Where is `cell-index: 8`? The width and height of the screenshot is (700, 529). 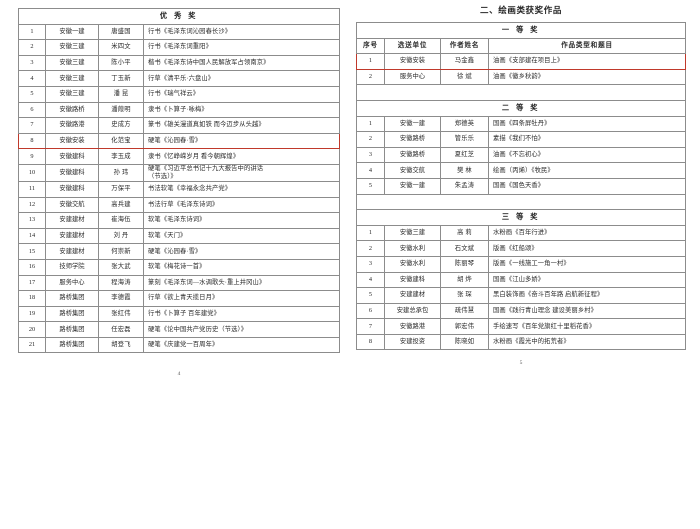
cell-index: 8 is located at coordinates (370, 342).